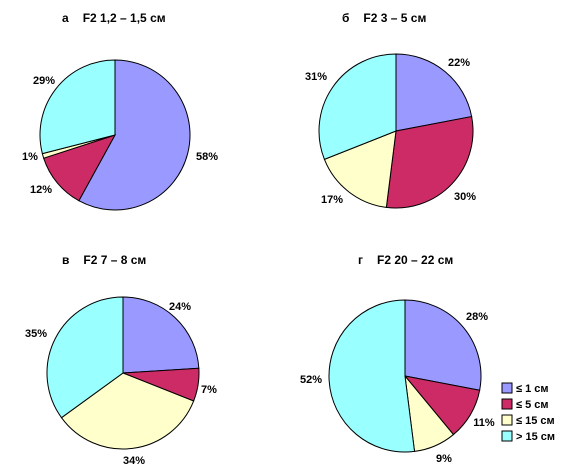  I want to click on slice-label: 30%, so click(465, 197).